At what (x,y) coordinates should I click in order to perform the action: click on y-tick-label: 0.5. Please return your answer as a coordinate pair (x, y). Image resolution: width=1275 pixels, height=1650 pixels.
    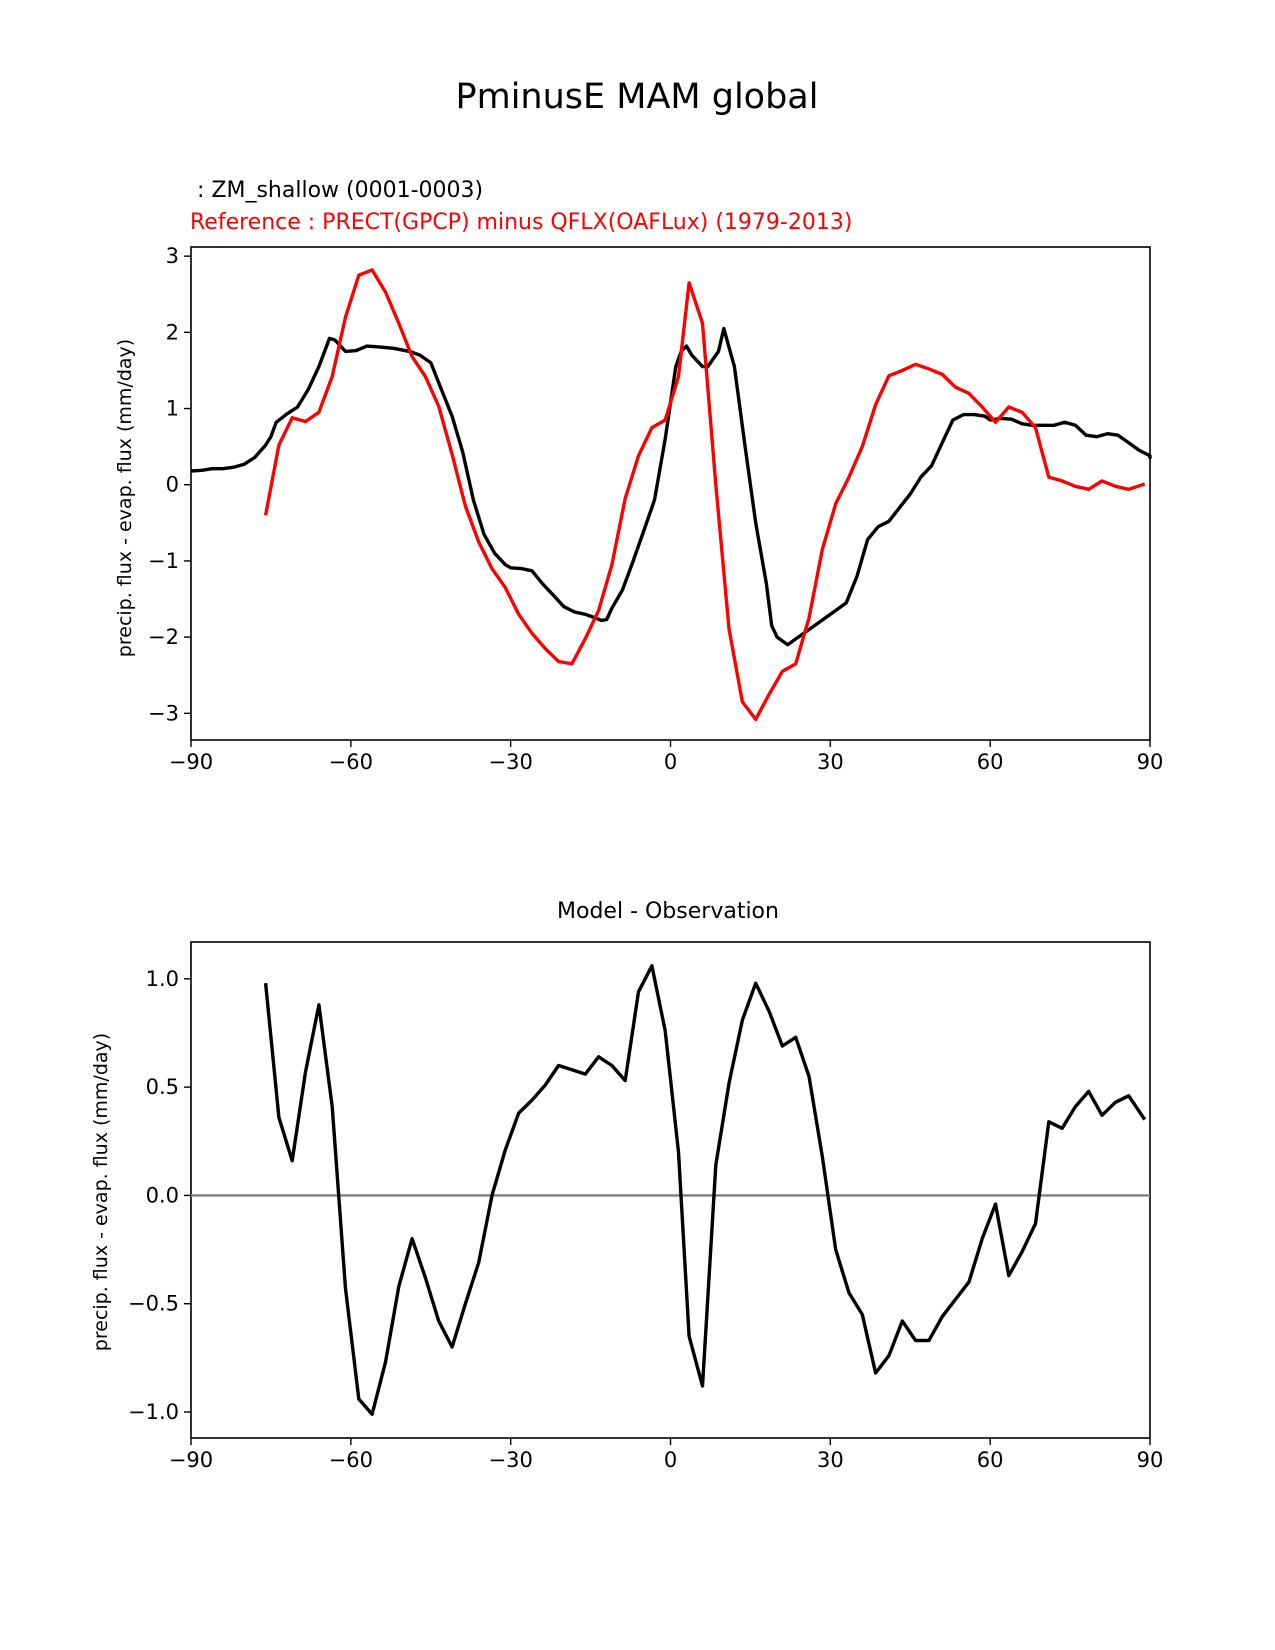
    Looking at the image, I should click on (162, 1087).